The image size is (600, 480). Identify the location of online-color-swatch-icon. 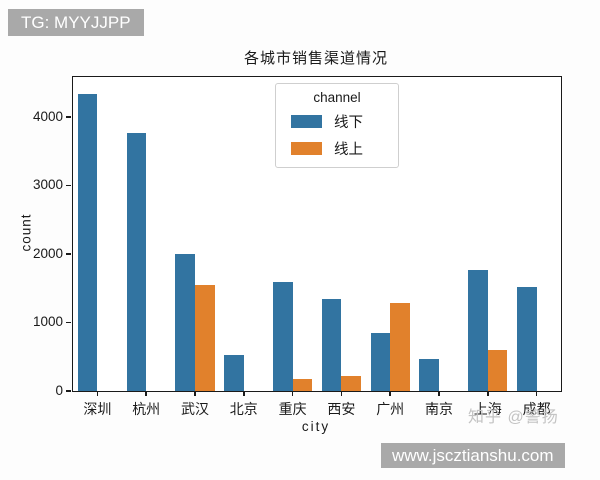
(306, 148).